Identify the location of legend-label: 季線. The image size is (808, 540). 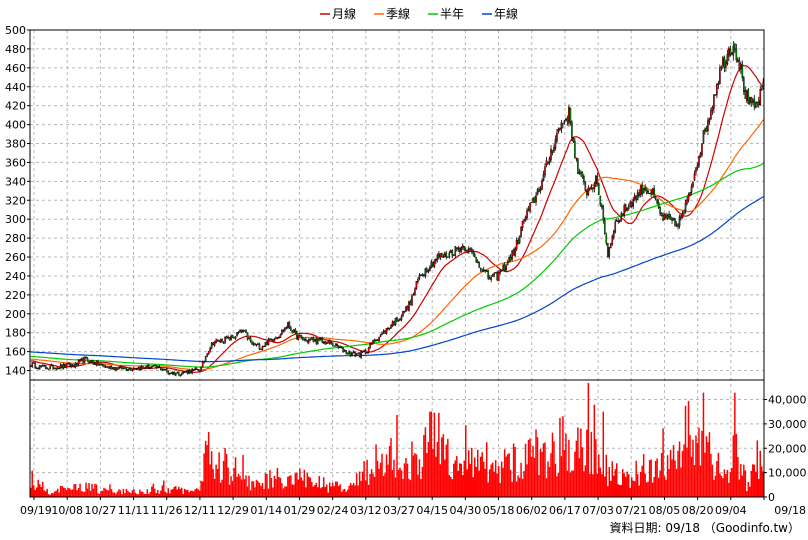
(398, 13).